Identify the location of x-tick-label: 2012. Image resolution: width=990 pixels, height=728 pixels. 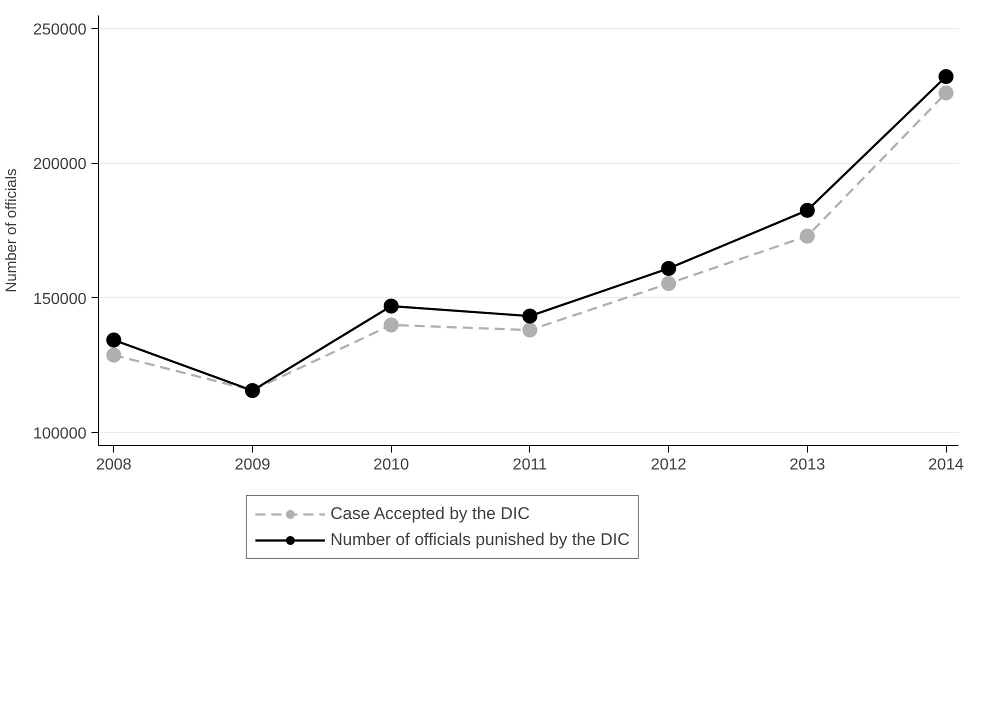
(668, 465).